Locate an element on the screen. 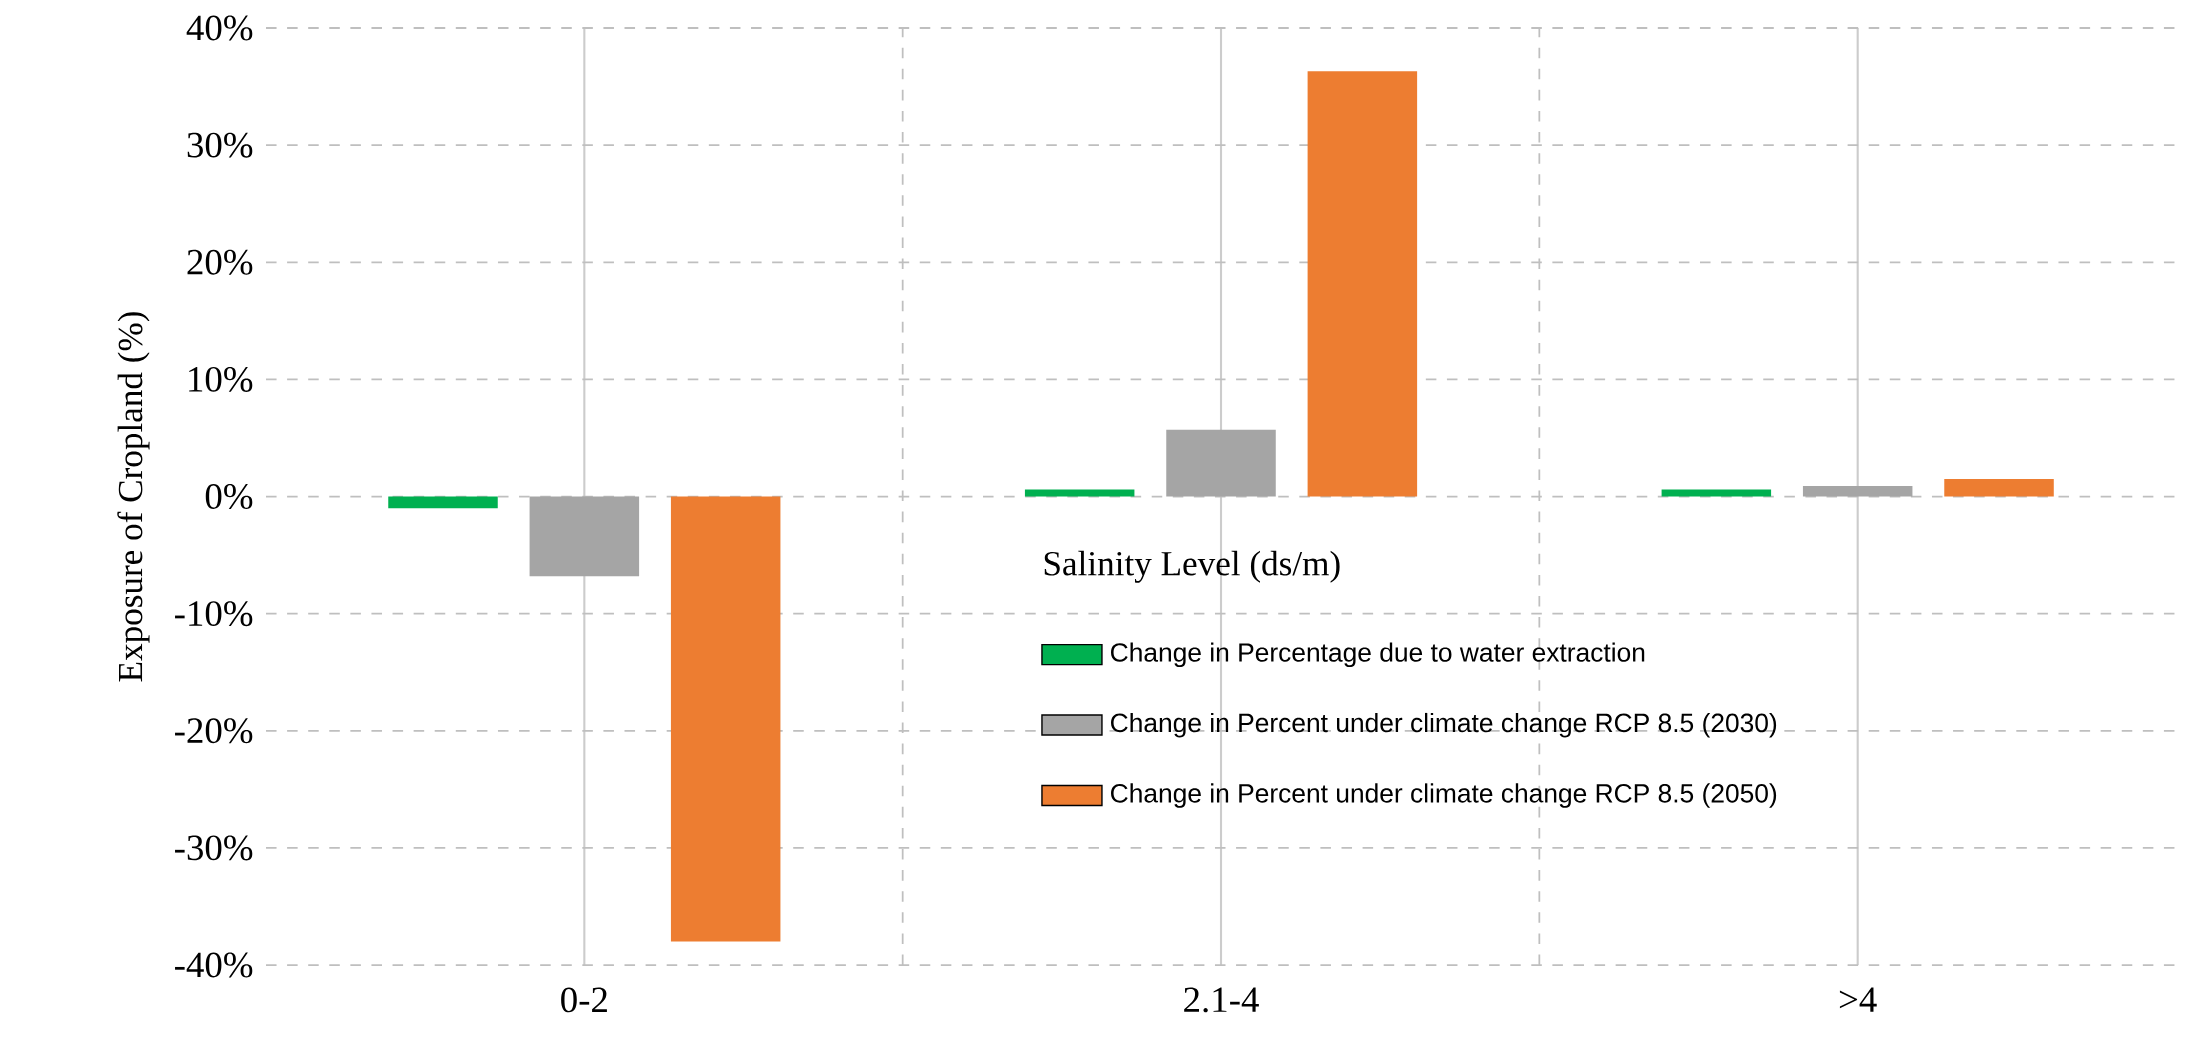 This screenshot has width=2195, height=1038. x-axis-title: Salinity Level (ds/m) is located at coordinates (1192, 566).